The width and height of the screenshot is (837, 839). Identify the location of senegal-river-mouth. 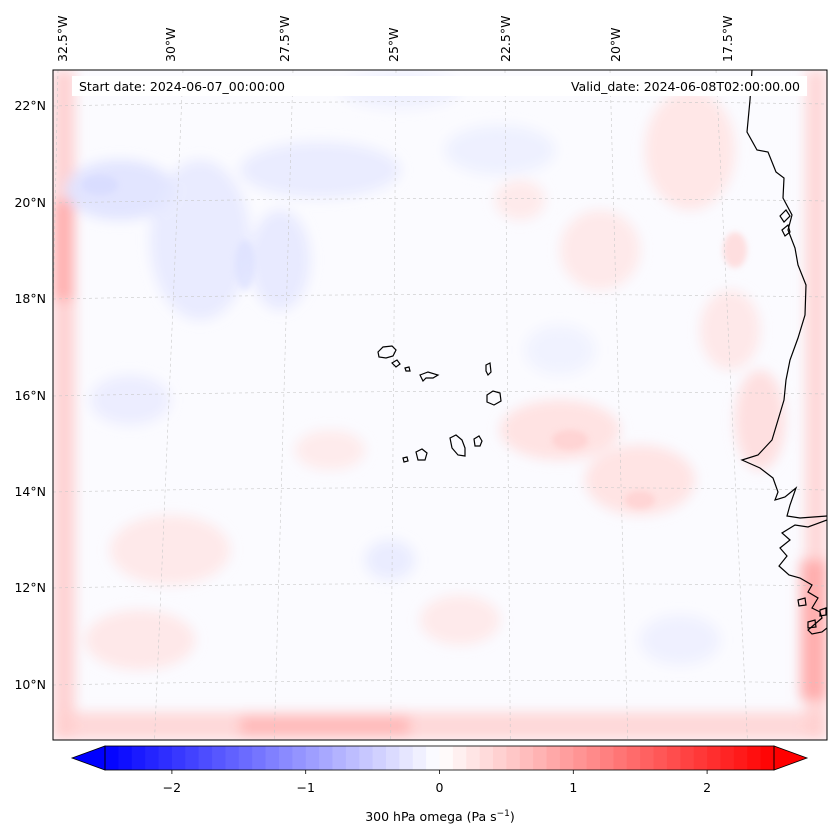
(785, 223).